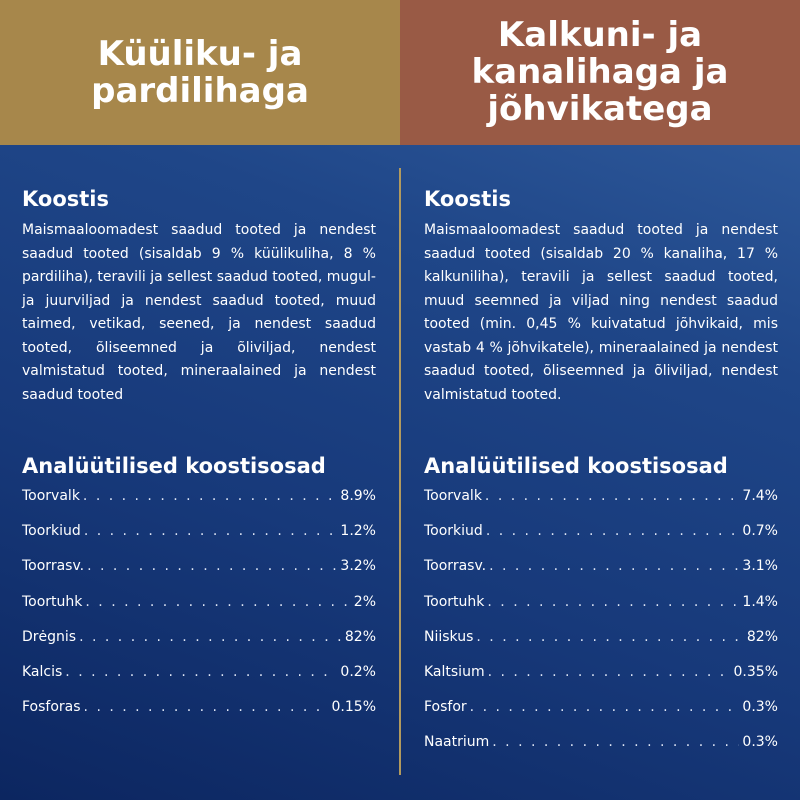 Image resolution: width=800 pixels, height=800 pixels. Describe the element at coordinates (601, 751) in the screenshot. I see `analysis-row: Naatrium 0.3%` at that location.